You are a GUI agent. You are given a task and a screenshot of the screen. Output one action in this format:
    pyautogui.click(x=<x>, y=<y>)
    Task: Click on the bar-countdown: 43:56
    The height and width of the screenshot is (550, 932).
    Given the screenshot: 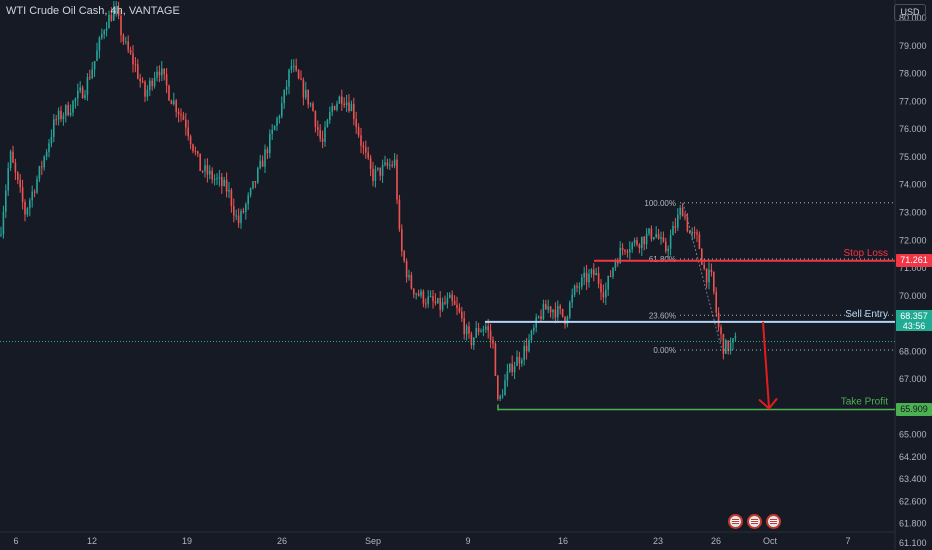 What is the action you would take?
    pyautogui.click(x=914, y=326)
    